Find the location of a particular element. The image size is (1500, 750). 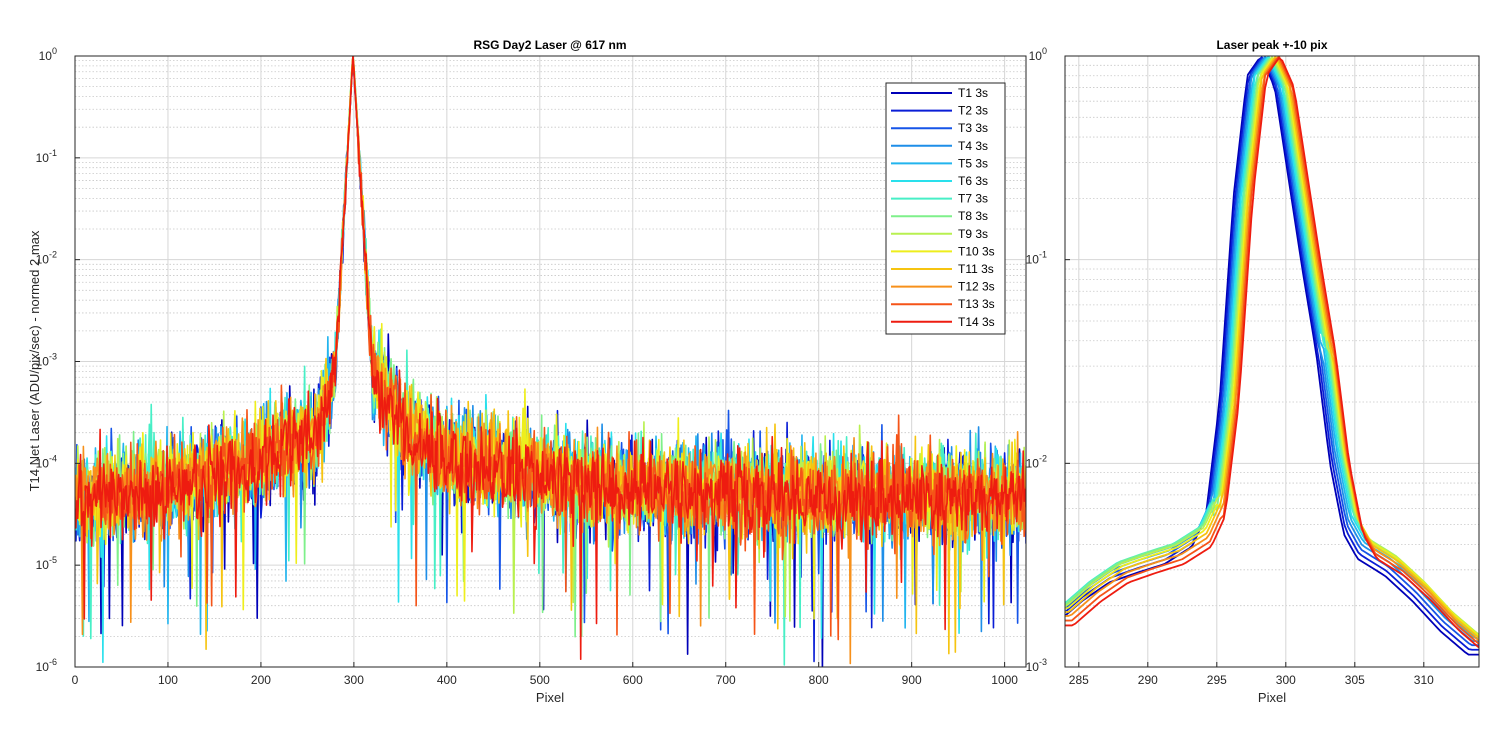

main-x-tick-label: 300 is located at coordinates (354, 680).